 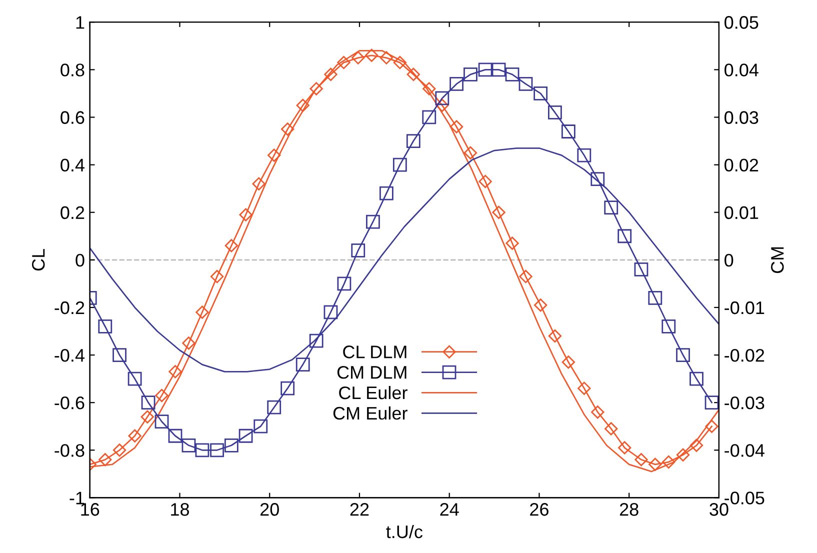 What do you see at coordinates (744, 403) in the screenshot?
I see `y2-tick-label: -0.03` at bounding box center [744, 403].